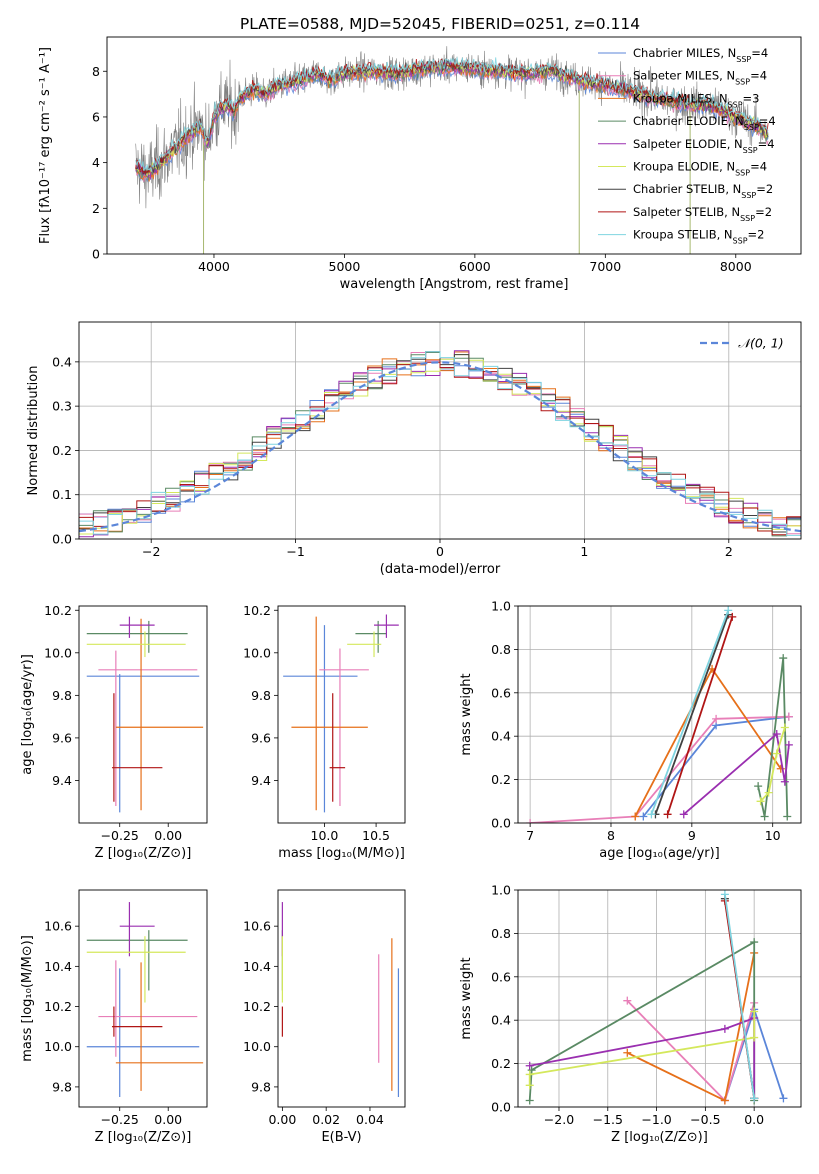 This screenshot has width=819, height=1174. Describe the element at coordinates (257, 966) in the screenshot. I see `y-tick-label: 10.4` at that location.